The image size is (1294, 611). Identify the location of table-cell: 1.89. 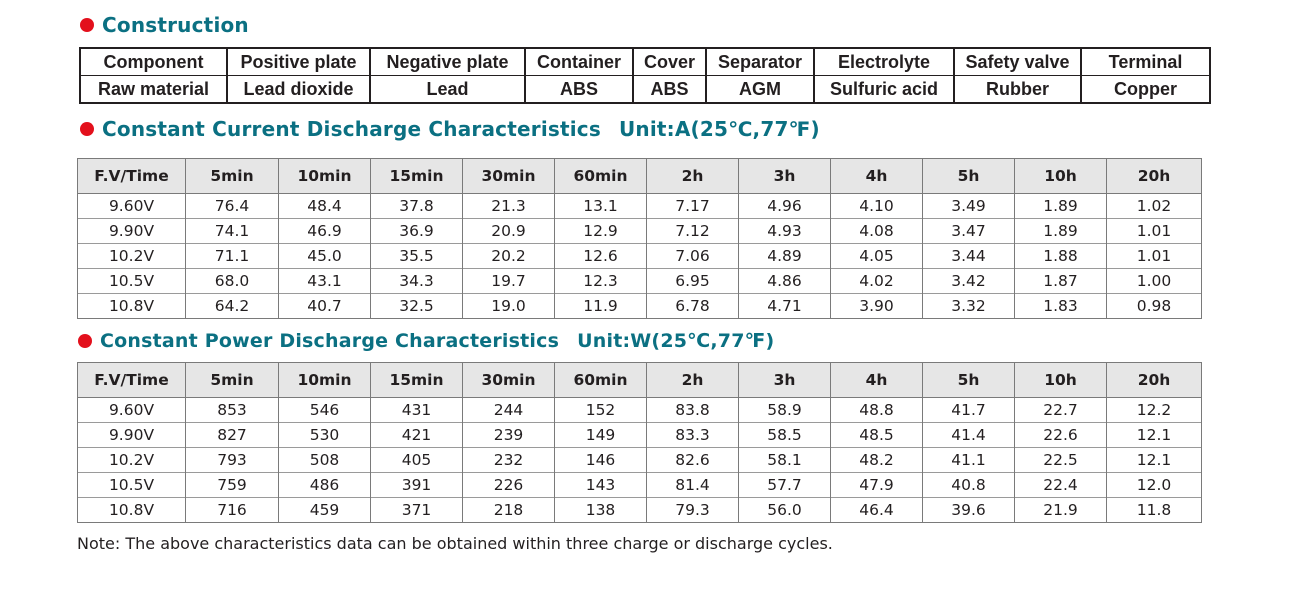
(1060, 231).